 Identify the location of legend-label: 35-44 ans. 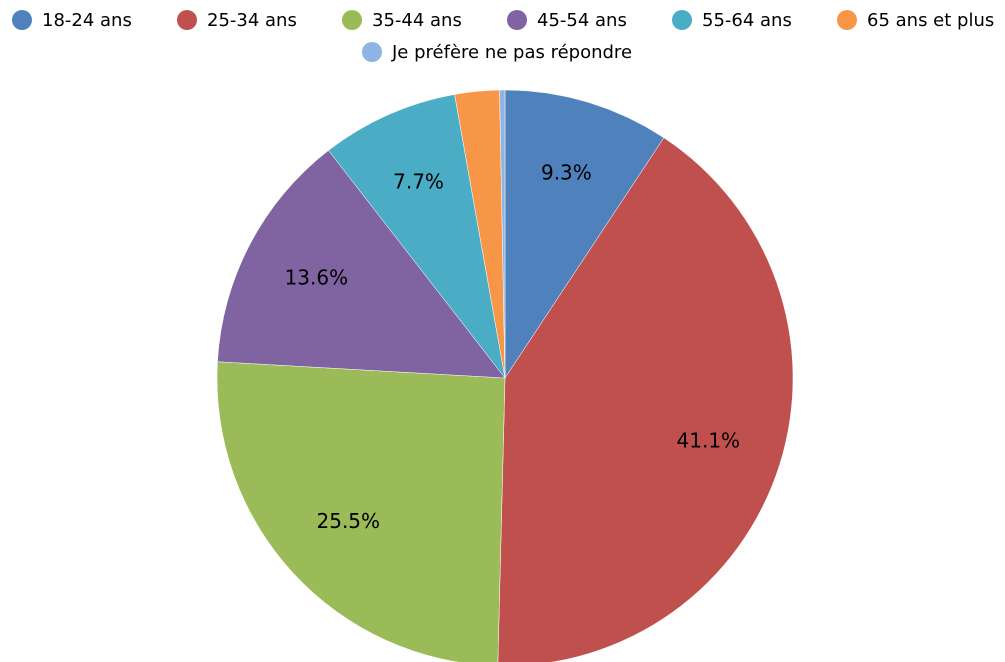
(417, 20).